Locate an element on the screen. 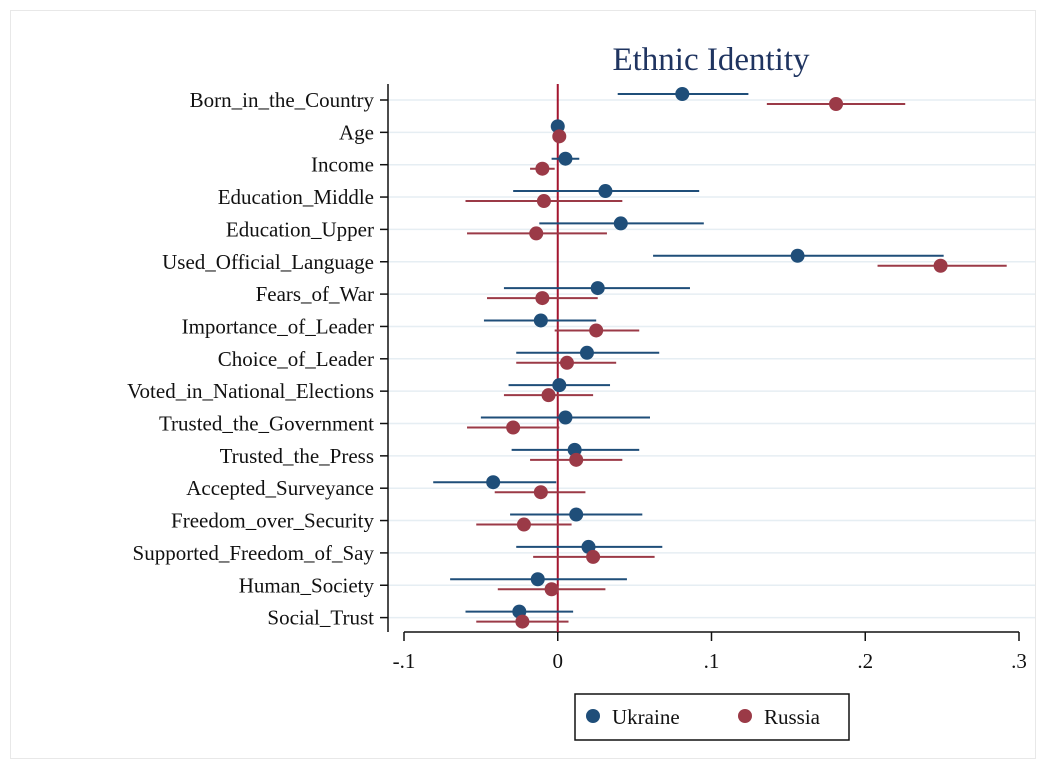 The width and height of the screenshot is (1046, 769). x-tick-label: .3 is located at coordinates (1019, 661).